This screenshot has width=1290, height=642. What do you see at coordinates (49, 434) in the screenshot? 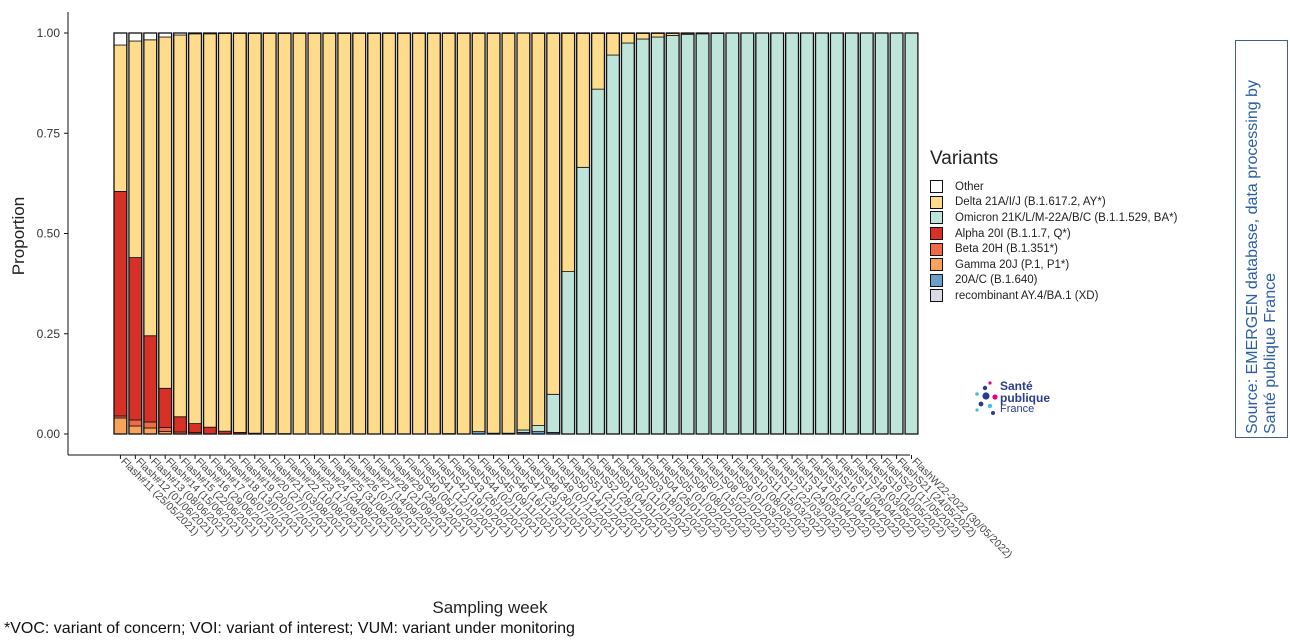
I see `y-tick-label: 0.00` at bounding box center [49, 434].